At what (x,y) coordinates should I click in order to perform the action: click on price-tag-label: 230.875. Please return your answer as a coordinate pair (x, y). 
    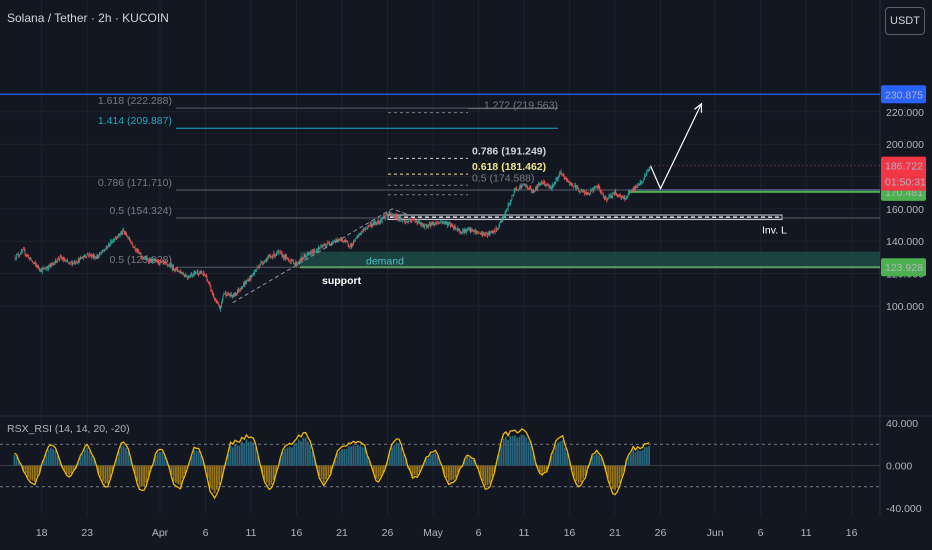
    Looking at the image, I should click on (904, 95).